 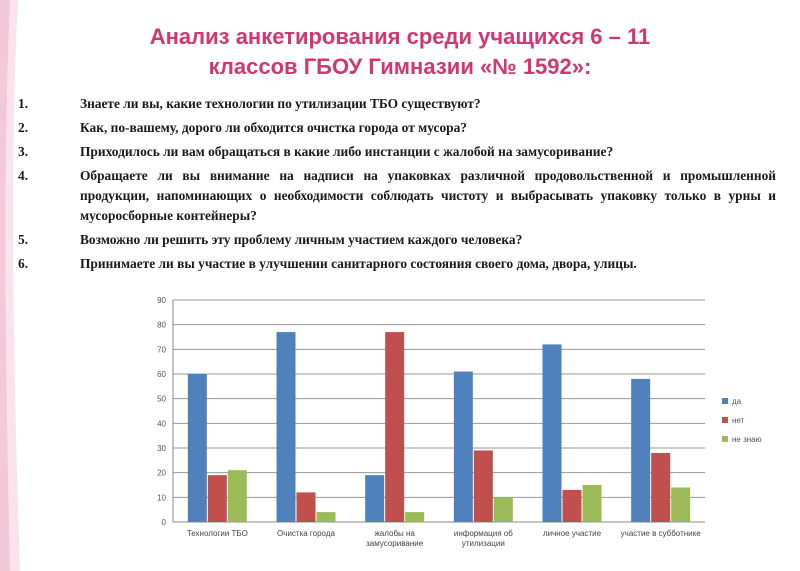 I want to click on question-number: 1., so click(x=23, y=103).